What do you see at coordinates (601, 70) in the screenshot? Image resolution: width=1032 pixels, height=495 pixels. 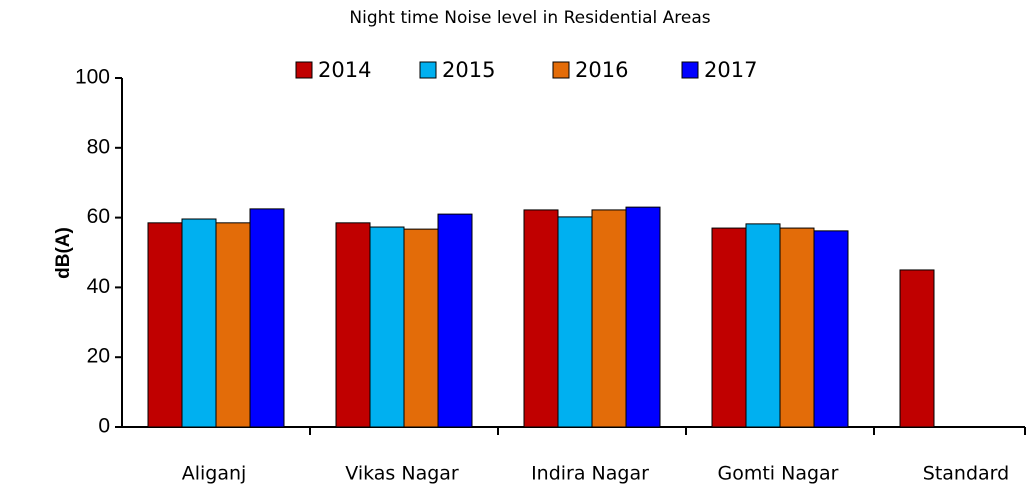 I see `legend-label: 2016` at bounding box center [601, 70].